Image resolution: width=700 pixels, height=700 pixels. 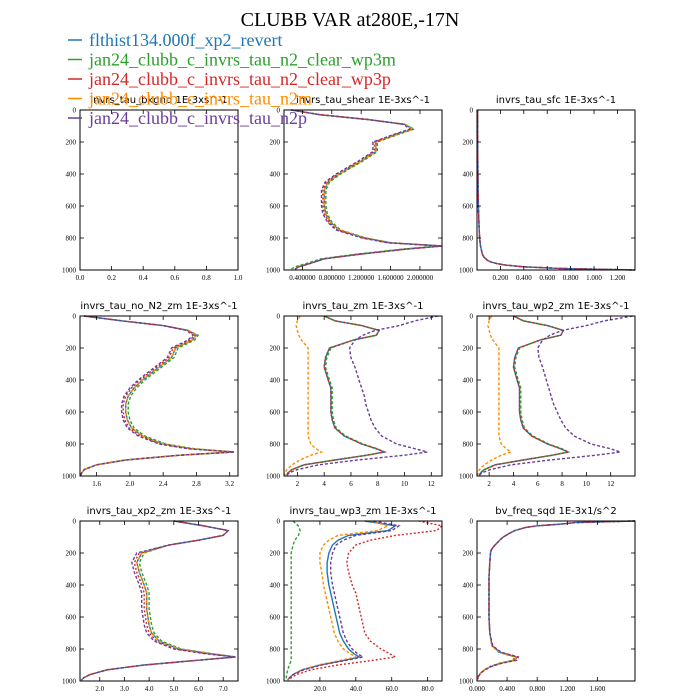 What do you see at coordinates (196, 484) in the screenshot?
I see `x-tick-label: 2.8` at bounding box center [196, 484].